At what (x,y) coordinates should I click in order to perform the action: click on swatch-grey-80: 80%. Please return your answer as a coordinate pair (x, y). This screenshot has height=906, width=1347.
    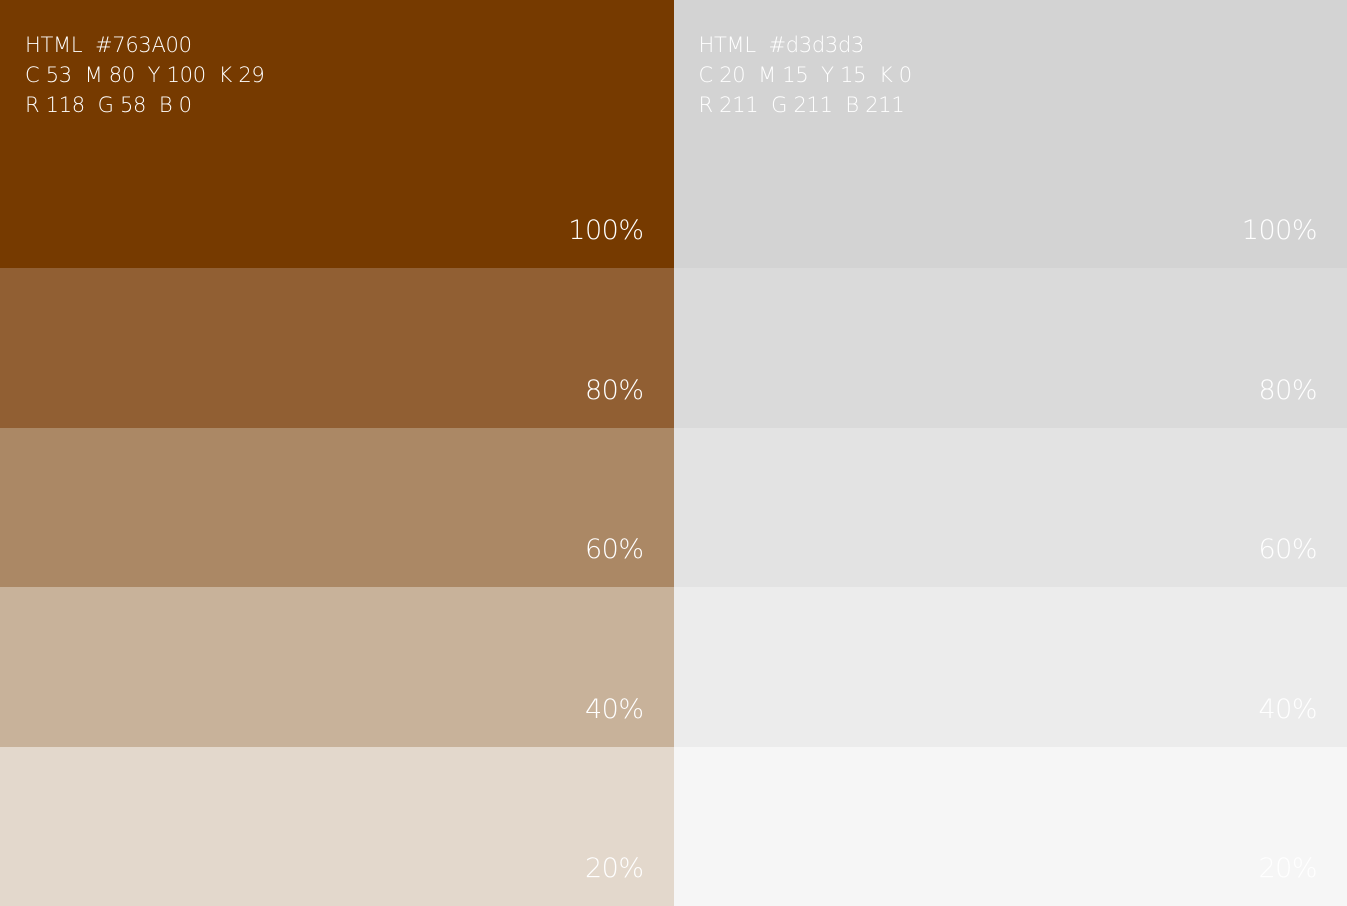
    Looking at the image, I should click on (1010, 348).